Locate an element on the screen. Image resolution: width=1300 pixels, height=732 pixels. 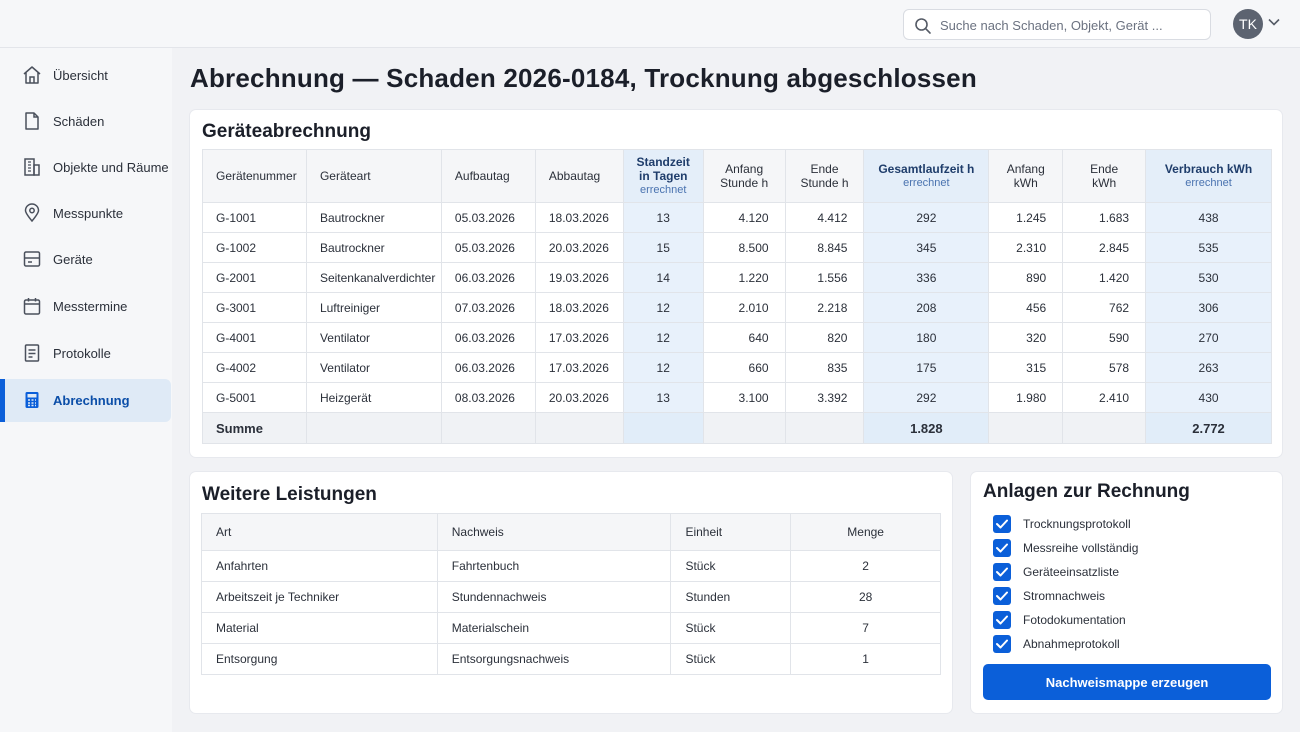
cell-qty: 2 is located at coordinates (865, 566).